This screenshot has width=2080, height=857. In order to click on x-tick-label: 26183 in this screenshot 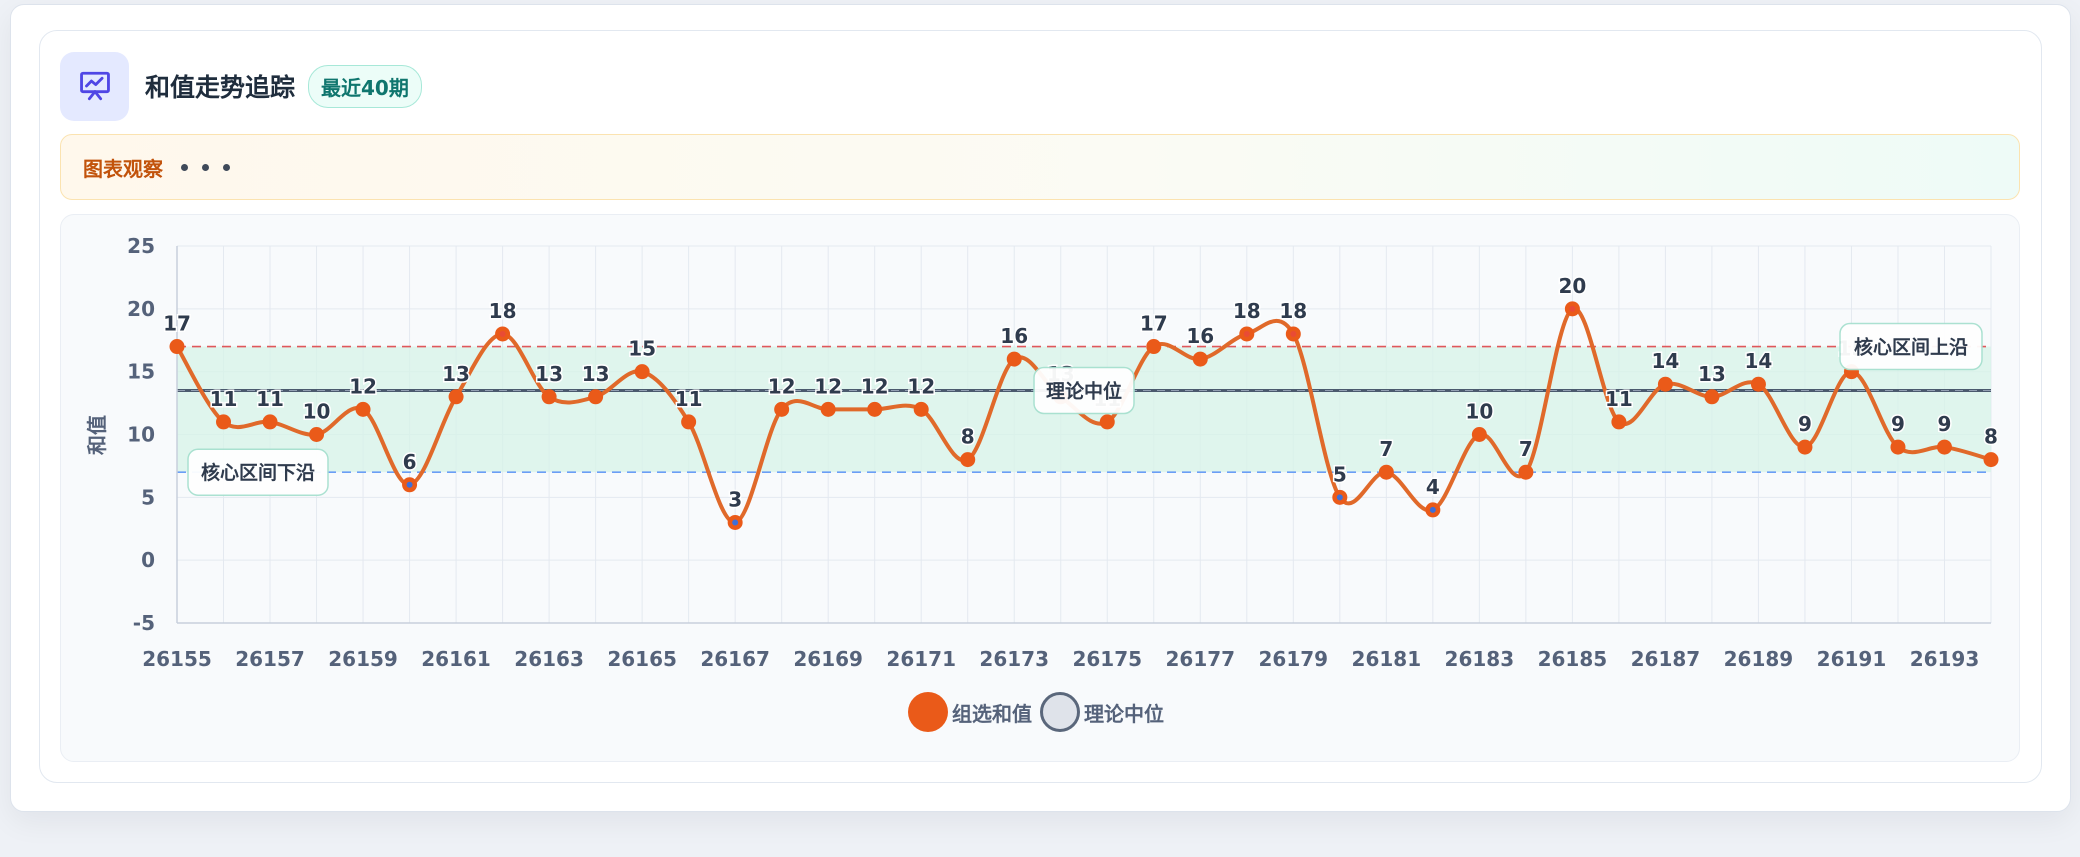, I will do `click(1480, 659)`.